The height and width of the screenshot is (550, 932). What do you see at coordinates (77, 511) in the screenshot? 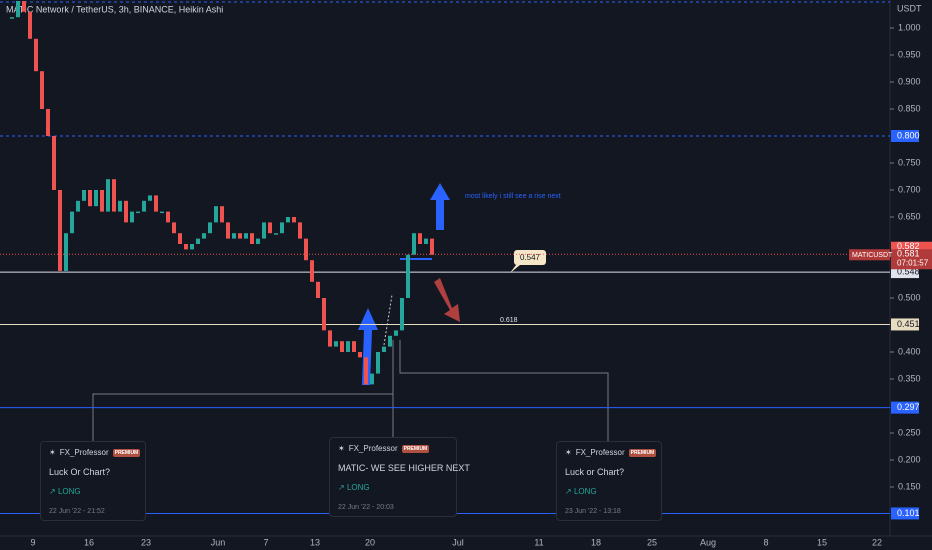
I see `idea-date: 22 Jun '22 - 21:52` at bounding box center [77, 511].